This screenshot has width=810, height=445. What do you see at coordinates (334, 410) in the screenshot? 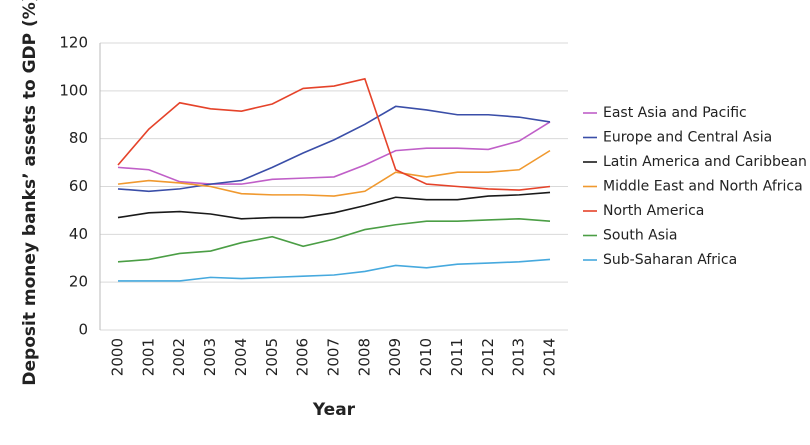
I see `x-axis-title: Year` at bounding box center [334, 410].